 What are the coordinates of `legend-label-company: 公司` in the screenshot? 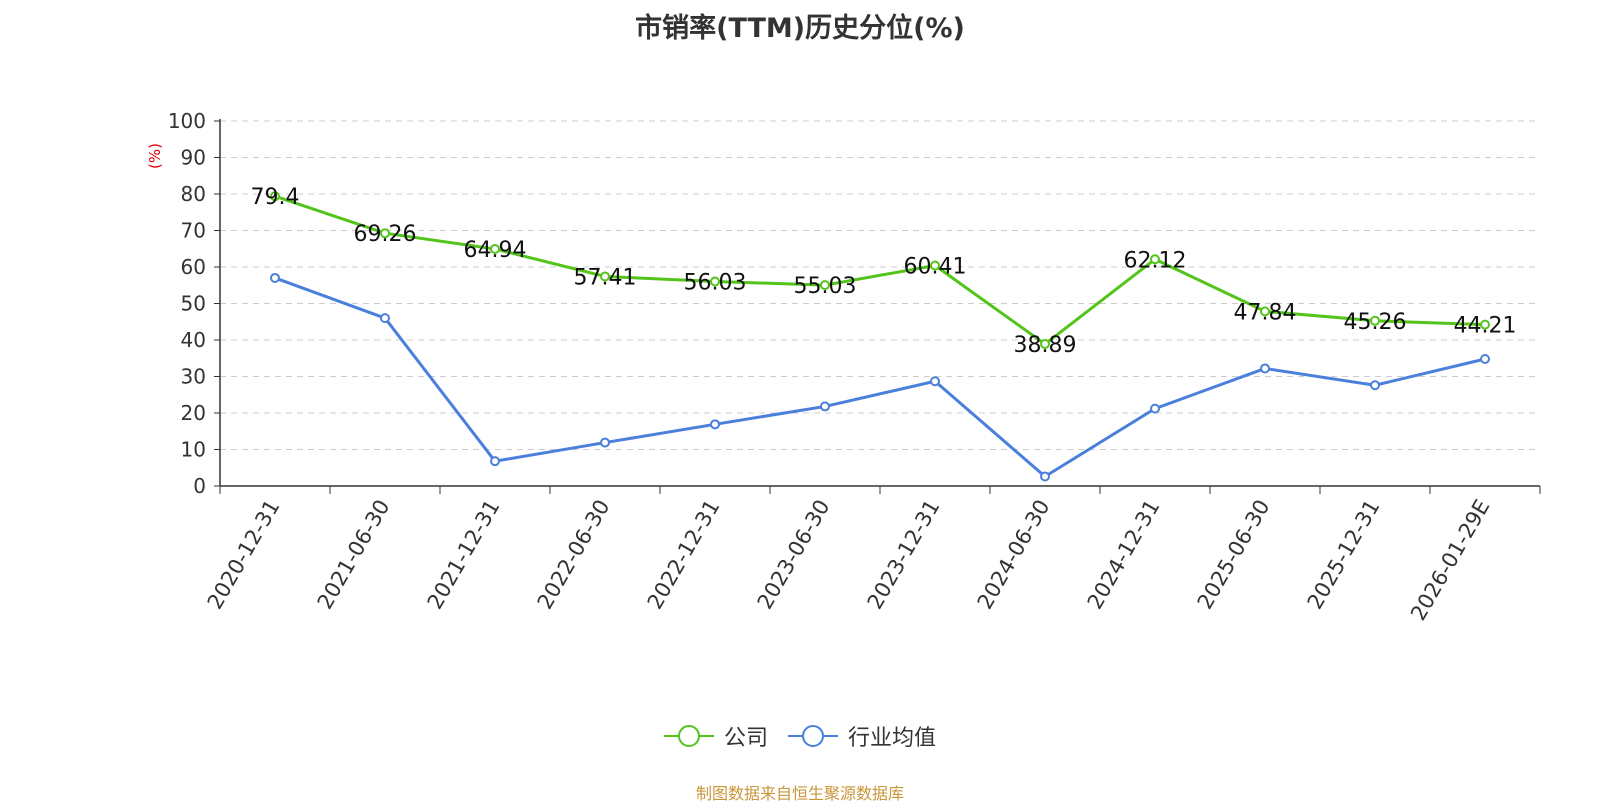 It's located at (745, 738).